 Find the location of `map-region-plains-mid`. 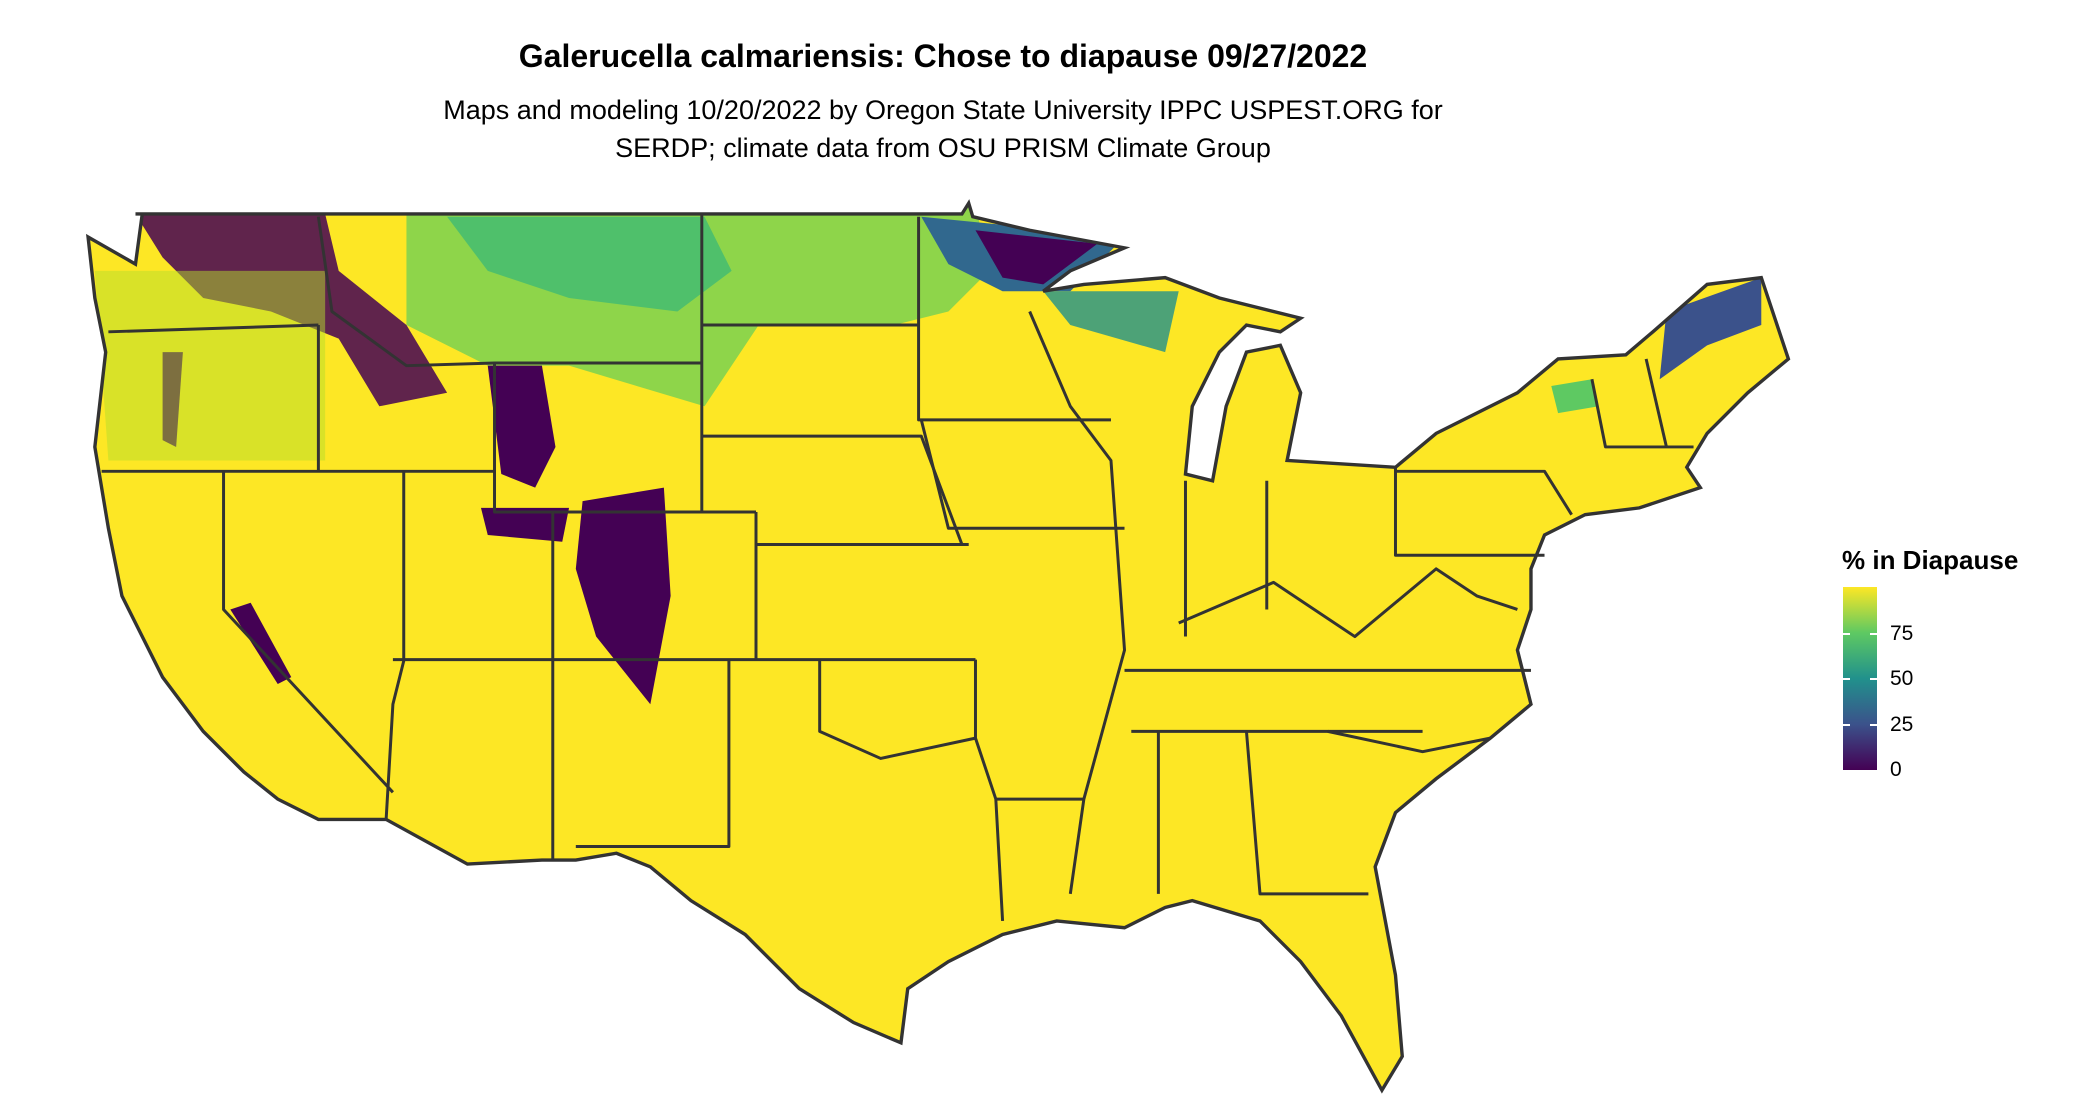

map-region-plains-mid is located at coordinates (589, 264).